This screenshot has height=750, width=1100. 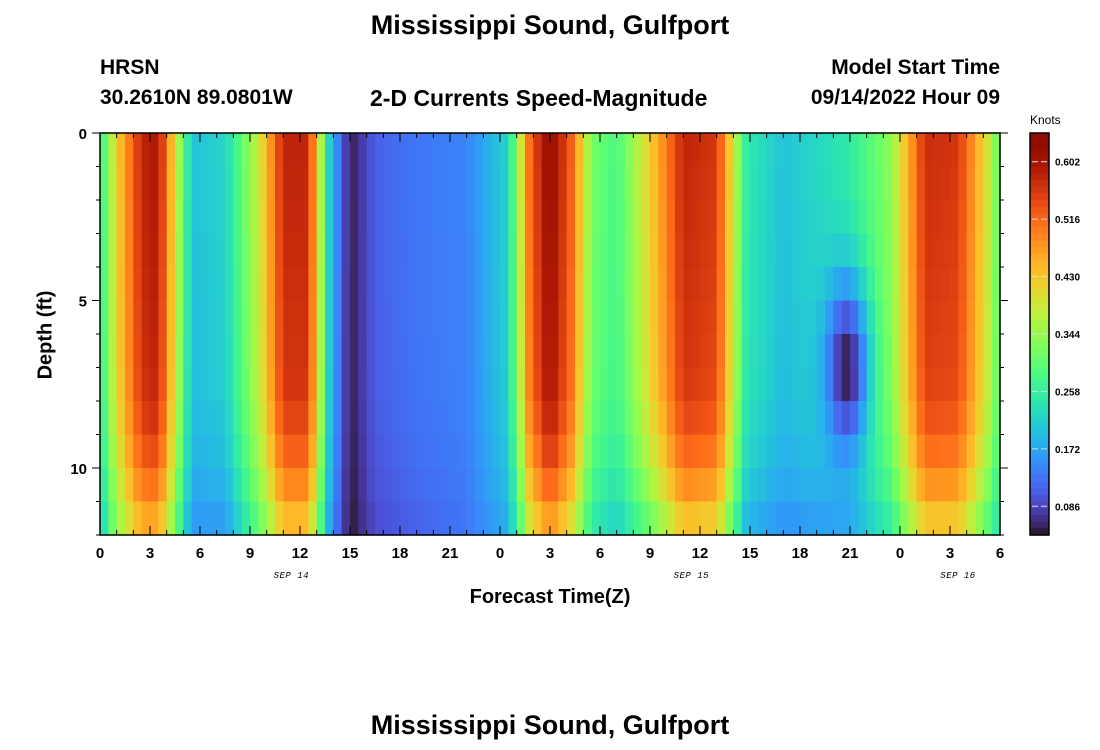 What do you see at coordinates (1067, 392) in the screenshot?
I see `colorbar-tick-label: 0.258` at bounding box center [1067, 392].